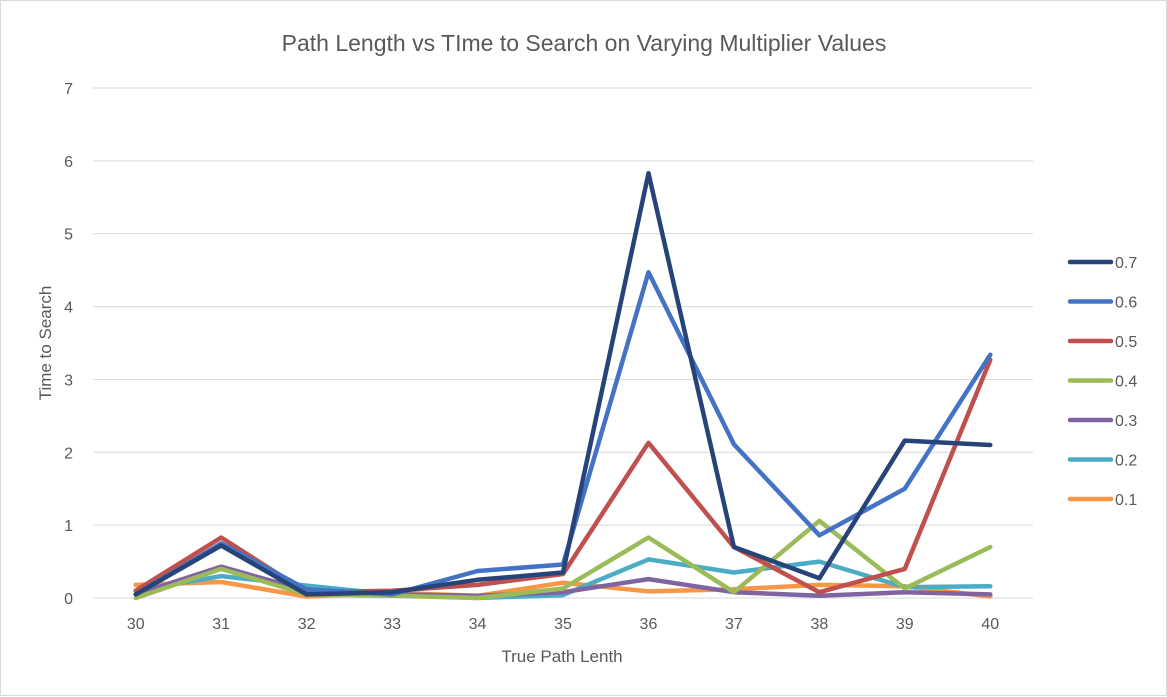 This screenshot has width=1167, height=697. I want to click on y-axis-ticks: 0 1 2 3 4 5 6 7, so click(68, 344).